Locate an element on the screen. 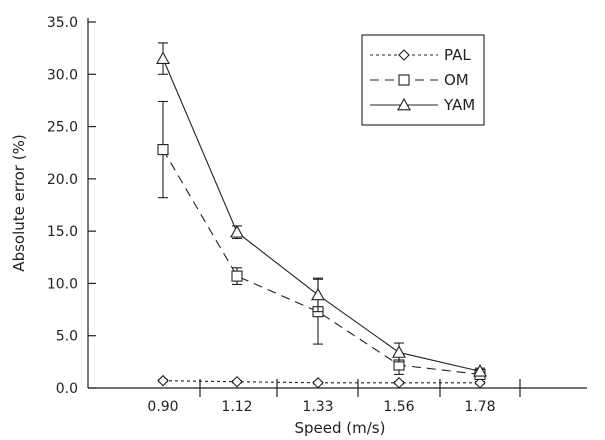 The image size is (605, 440). x-tick-label: 1.12 is located at coordinates (236, 407).